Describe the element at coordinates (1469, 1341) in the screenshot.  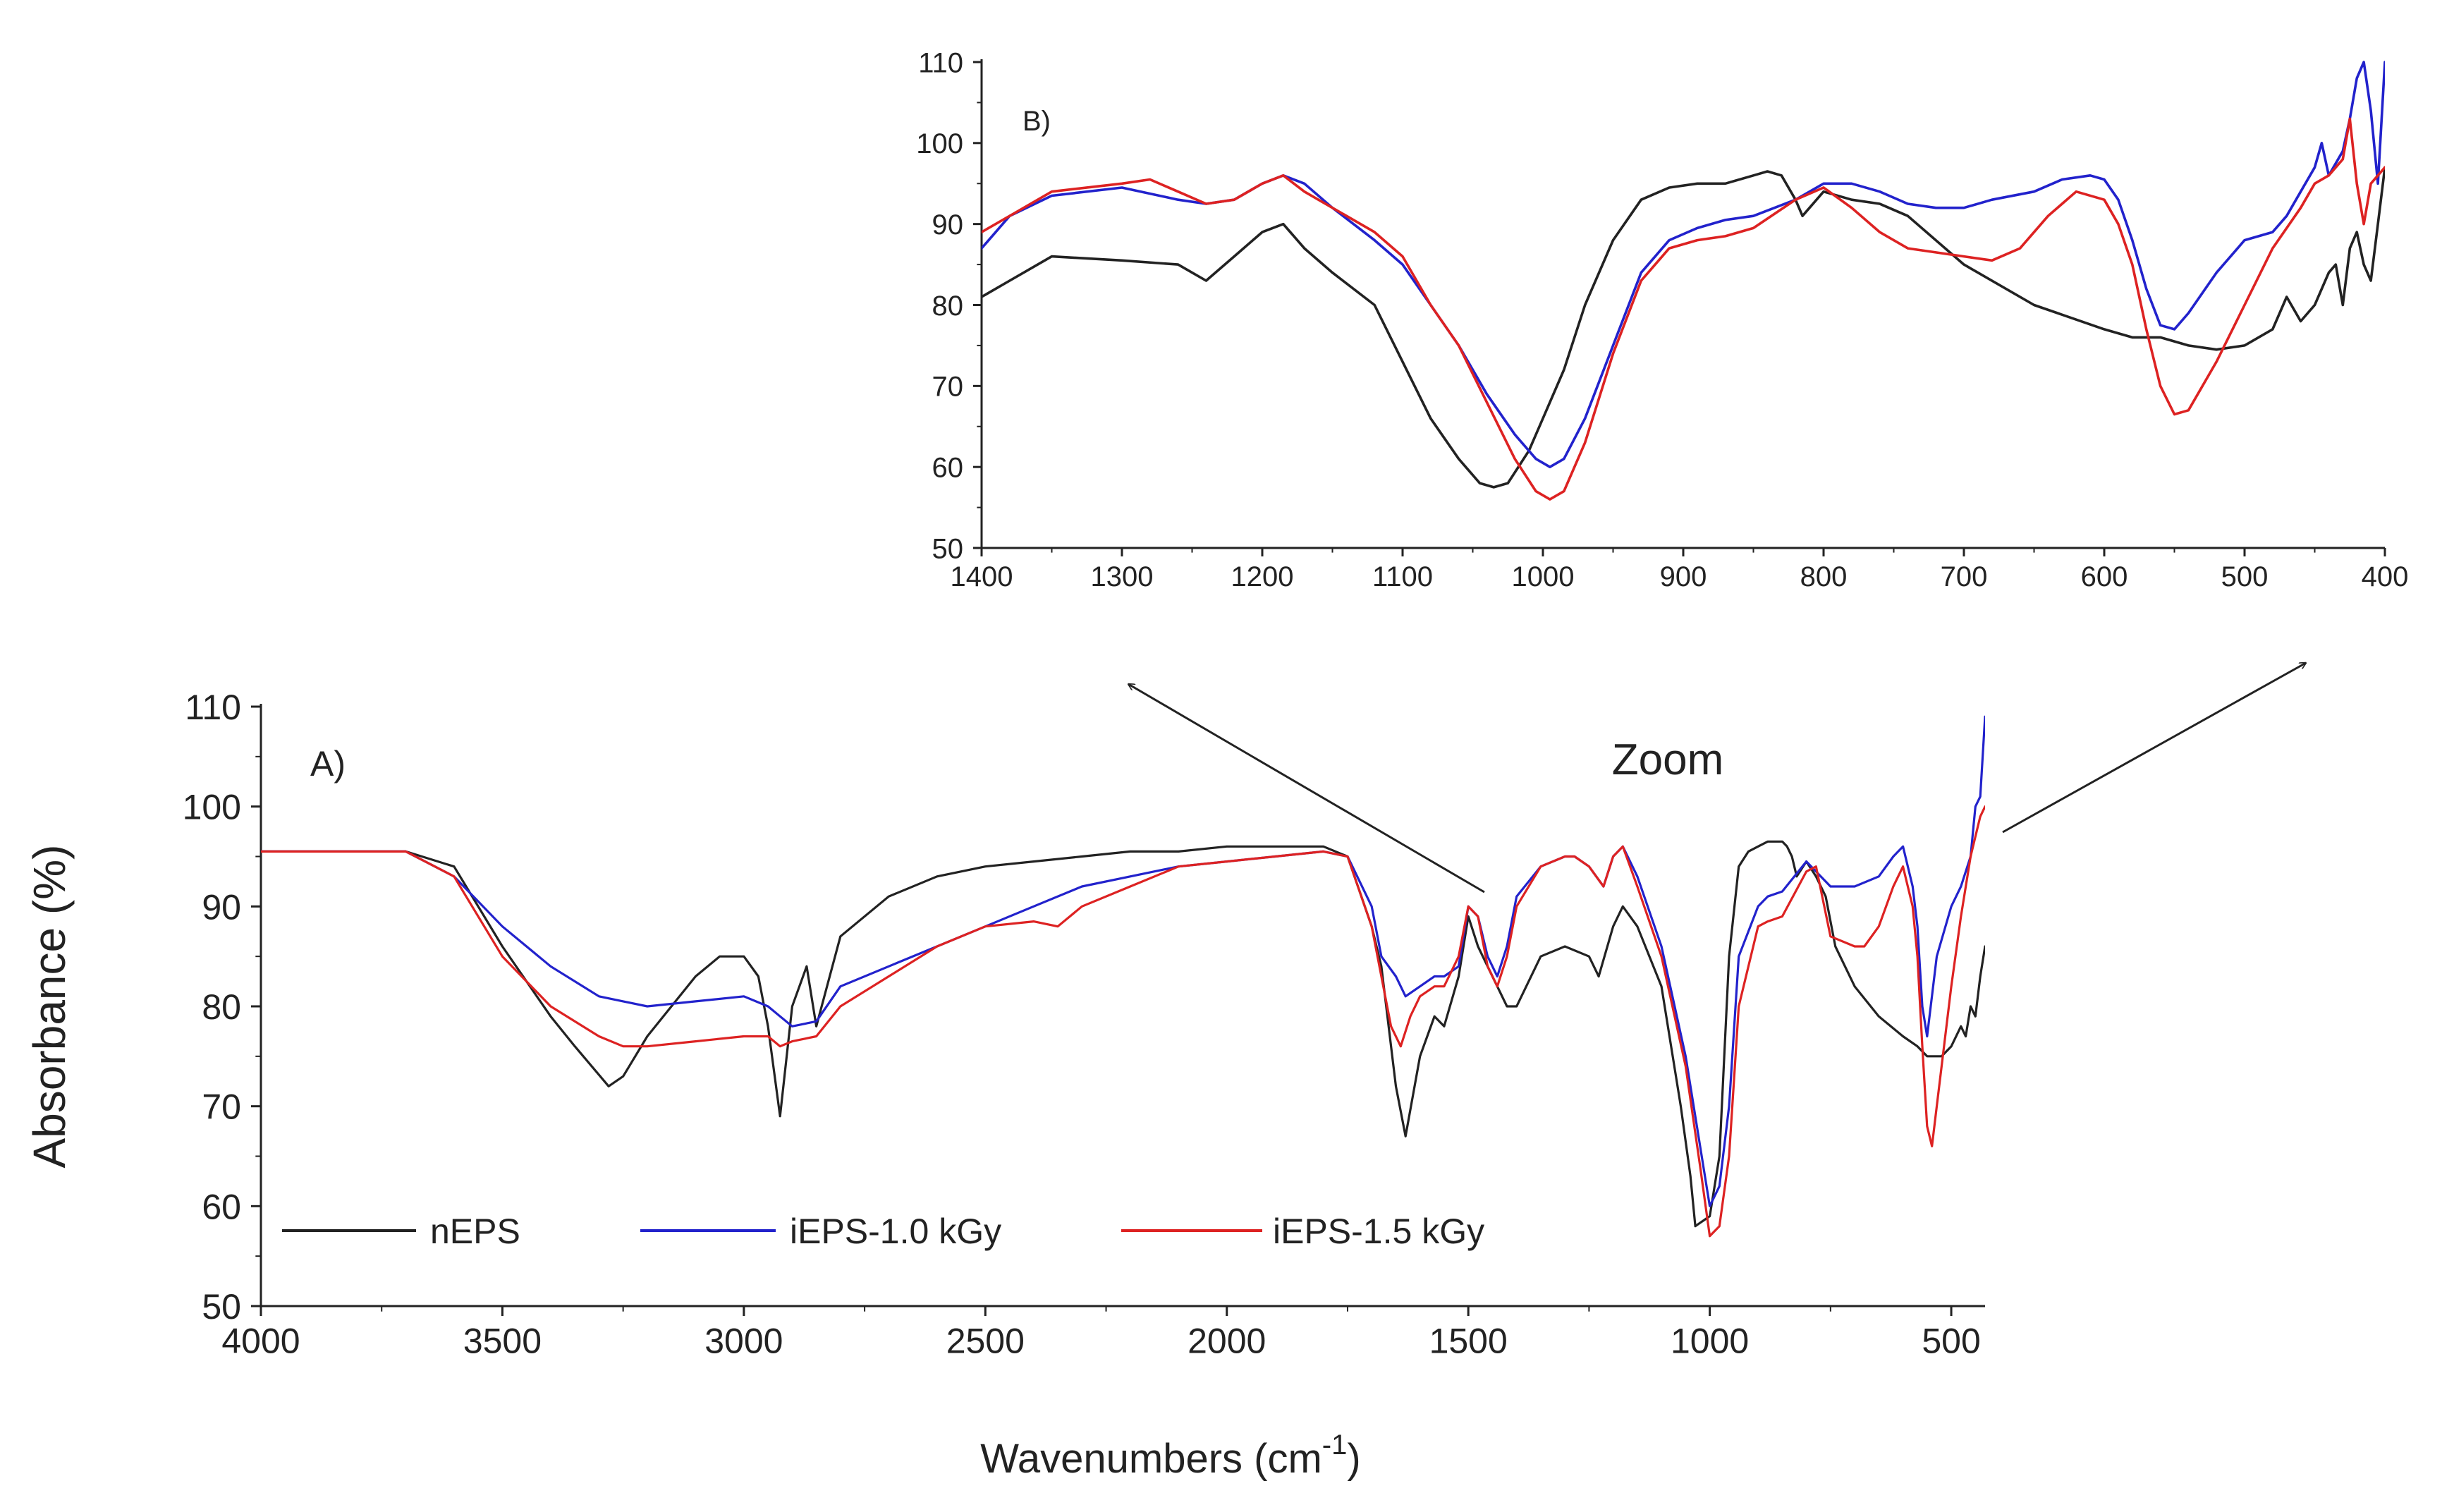
I see `panel-a-x-tick-label: 1500` at that location.